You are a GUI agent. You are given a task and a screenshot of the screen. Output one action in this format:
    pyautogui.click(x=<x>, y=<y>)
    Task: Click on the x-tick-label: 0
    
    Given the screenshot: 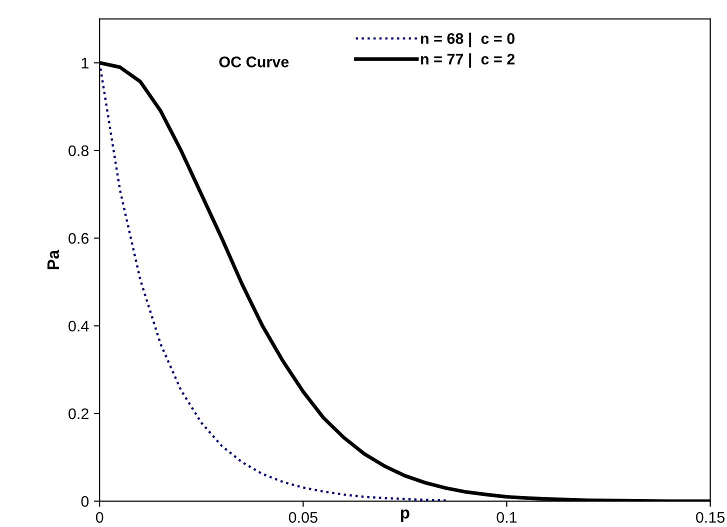 What is the action you would take?
    pyautogui.click(x=100, y=517)
    